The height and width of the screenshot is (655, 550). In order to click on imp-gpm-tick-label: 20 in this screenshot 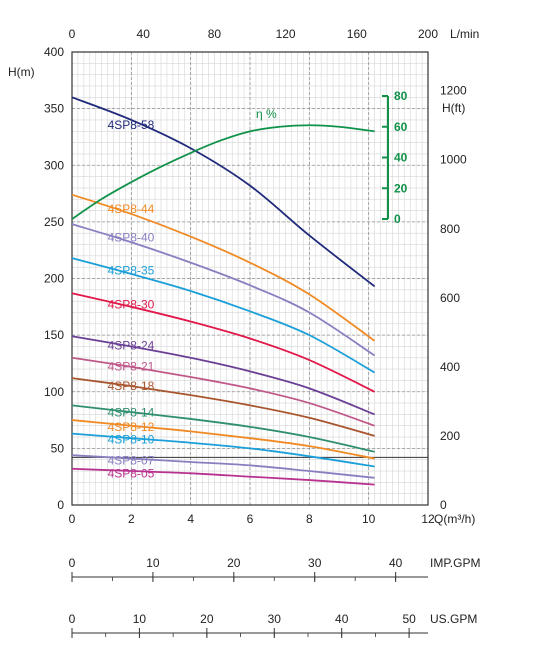, I will do `click(234, 563)`.